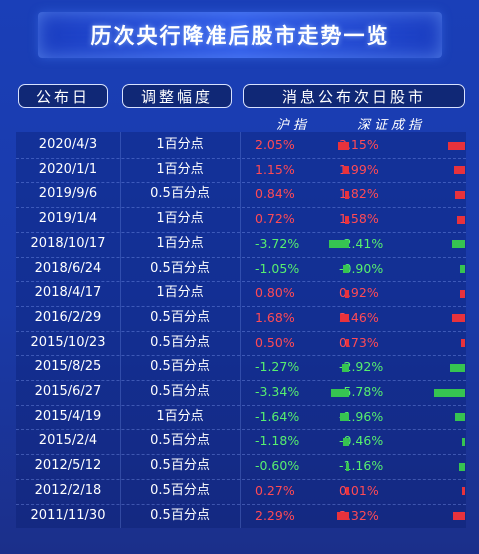 The image size is (479, 554). I want to click on table-row: 2019/9/6 0.5百分点 0.84% 1.82%, so click(241, 194).